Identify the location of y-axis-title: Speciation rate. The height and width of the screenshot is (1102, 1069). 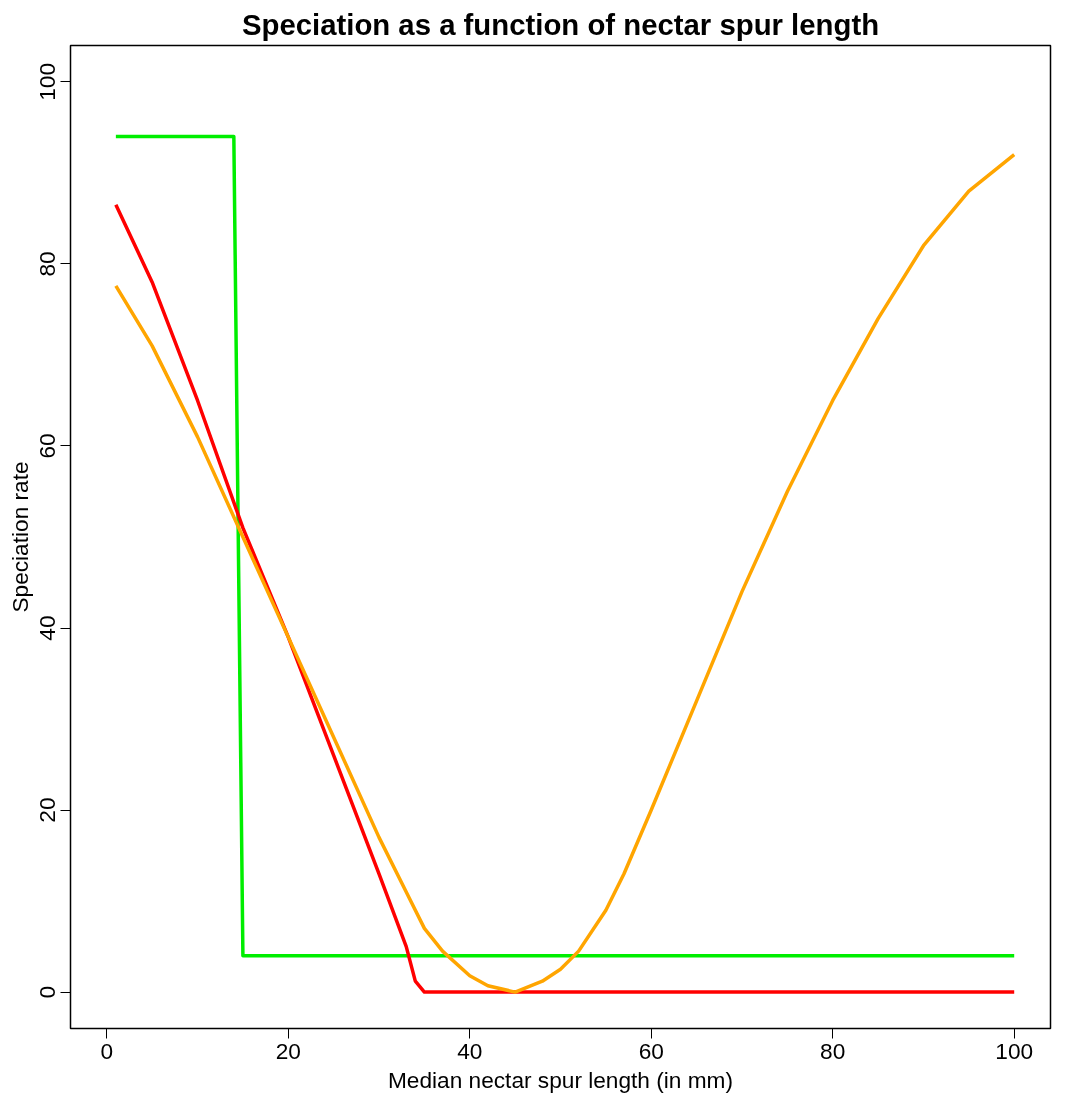
(19, 537).